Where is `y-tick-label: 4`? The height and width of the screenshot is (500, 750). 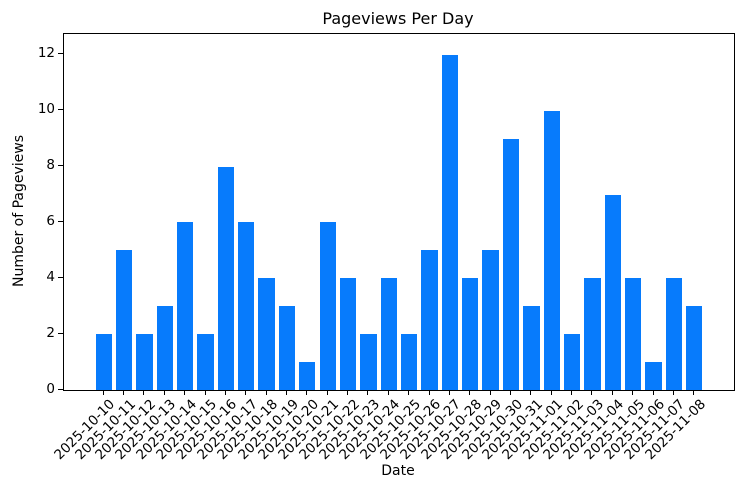 y-tick-label: 4 is located at coordinates (50, 276).